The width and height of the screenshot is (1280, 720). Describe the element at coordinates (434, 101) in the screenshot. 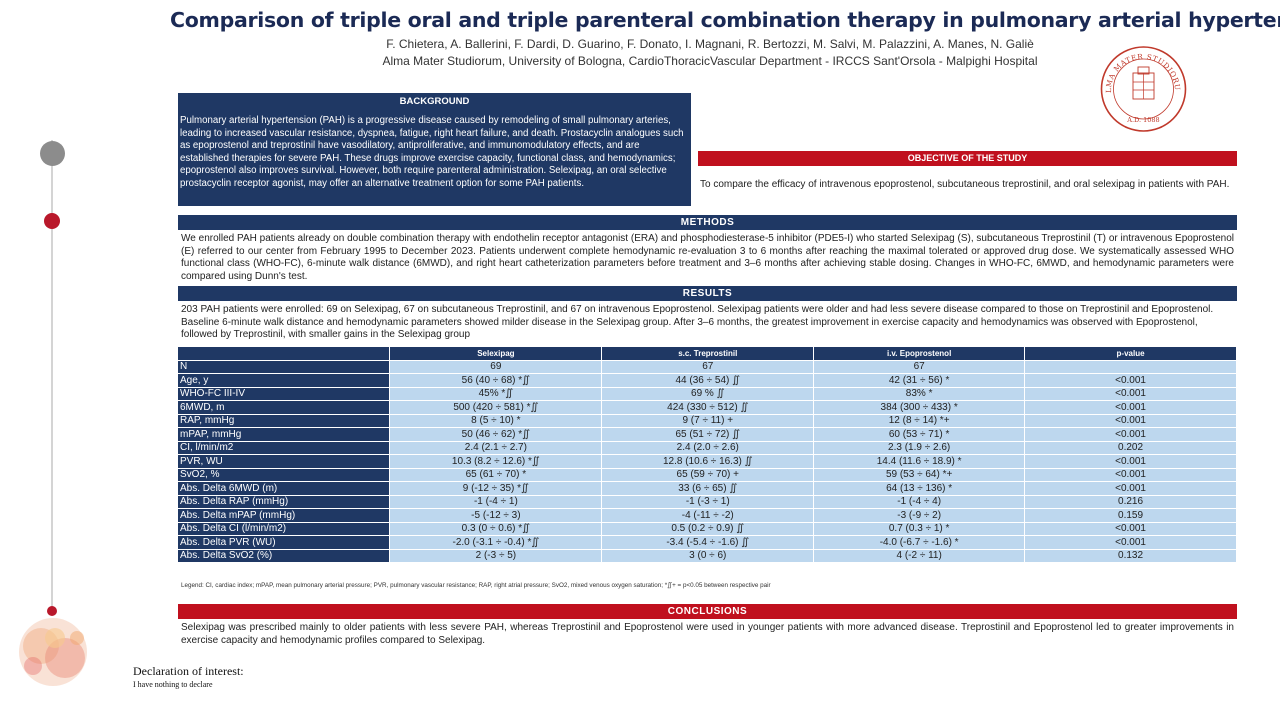

I see `background-heading: BACKGROUND` at that location.